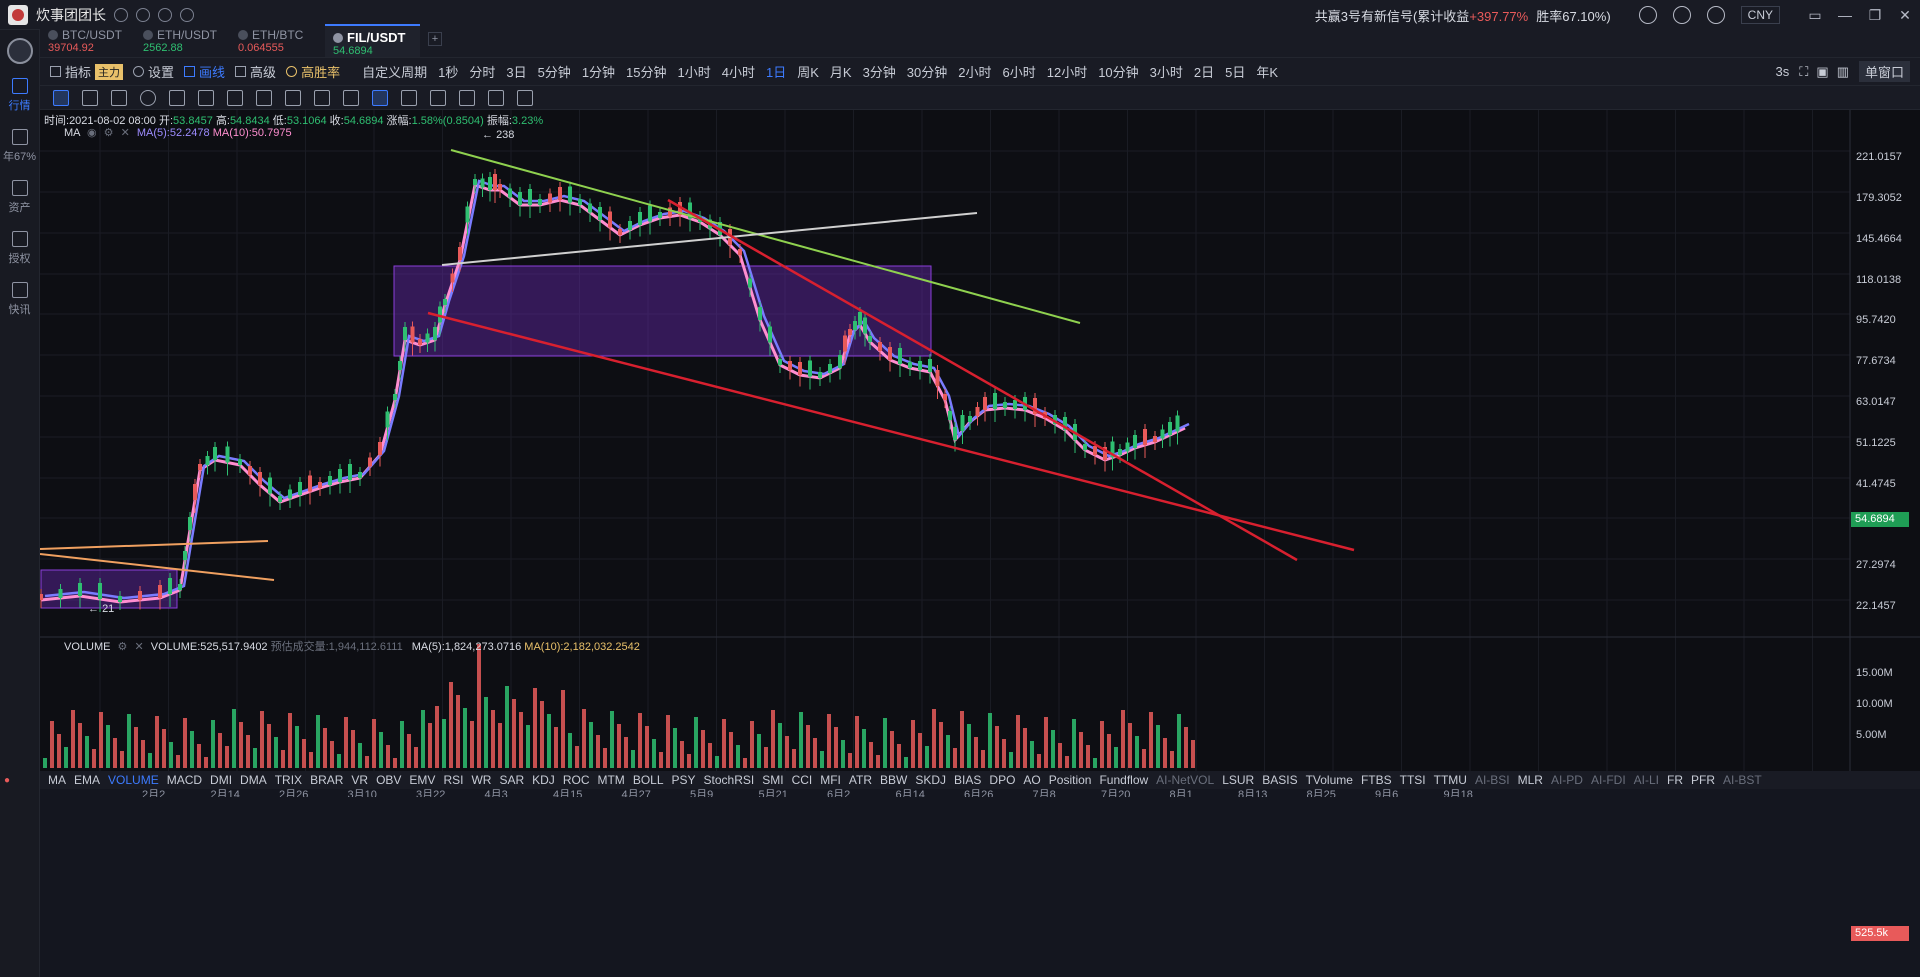 The width and height of the screenshot is (1920, 977). Describe the element at coordinates (1742, 780) in the screenshot. I see `indicator-ai-bst: AI-BST` at that location.